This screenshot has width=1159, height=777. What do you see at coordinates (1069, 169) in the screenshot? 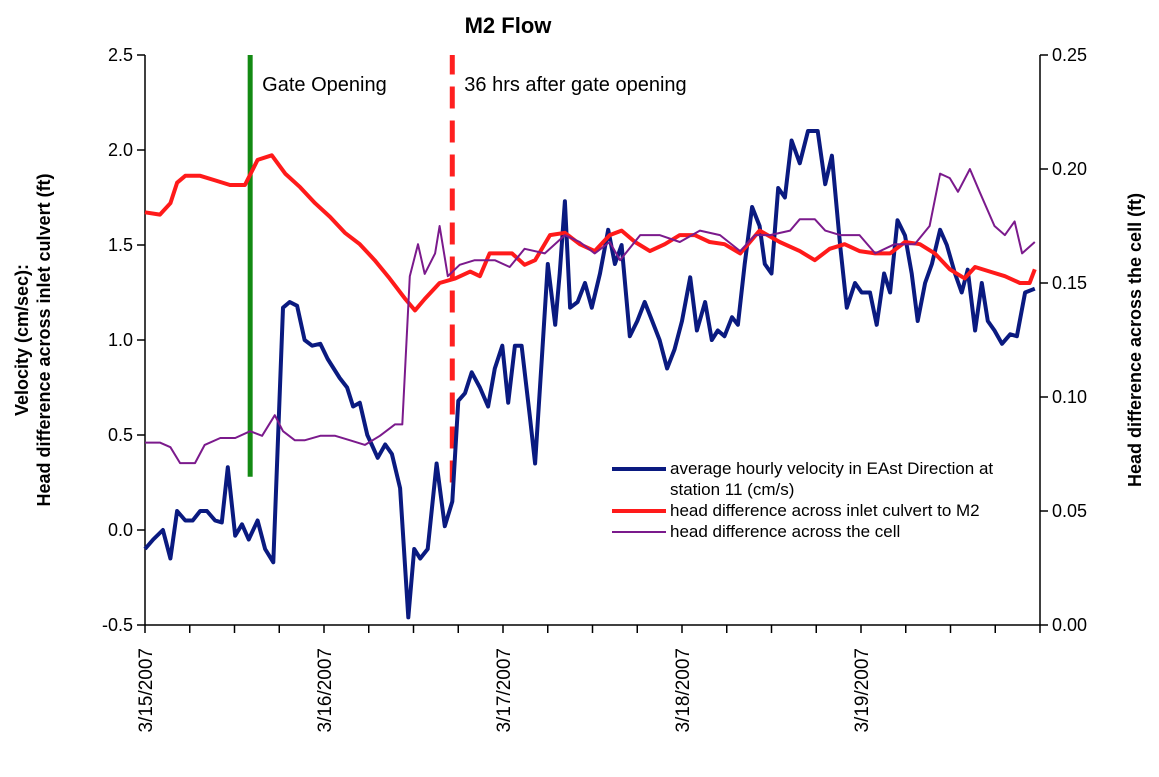
I see `y2-tick-label: 0.20` at bounding box center [1069, 169].